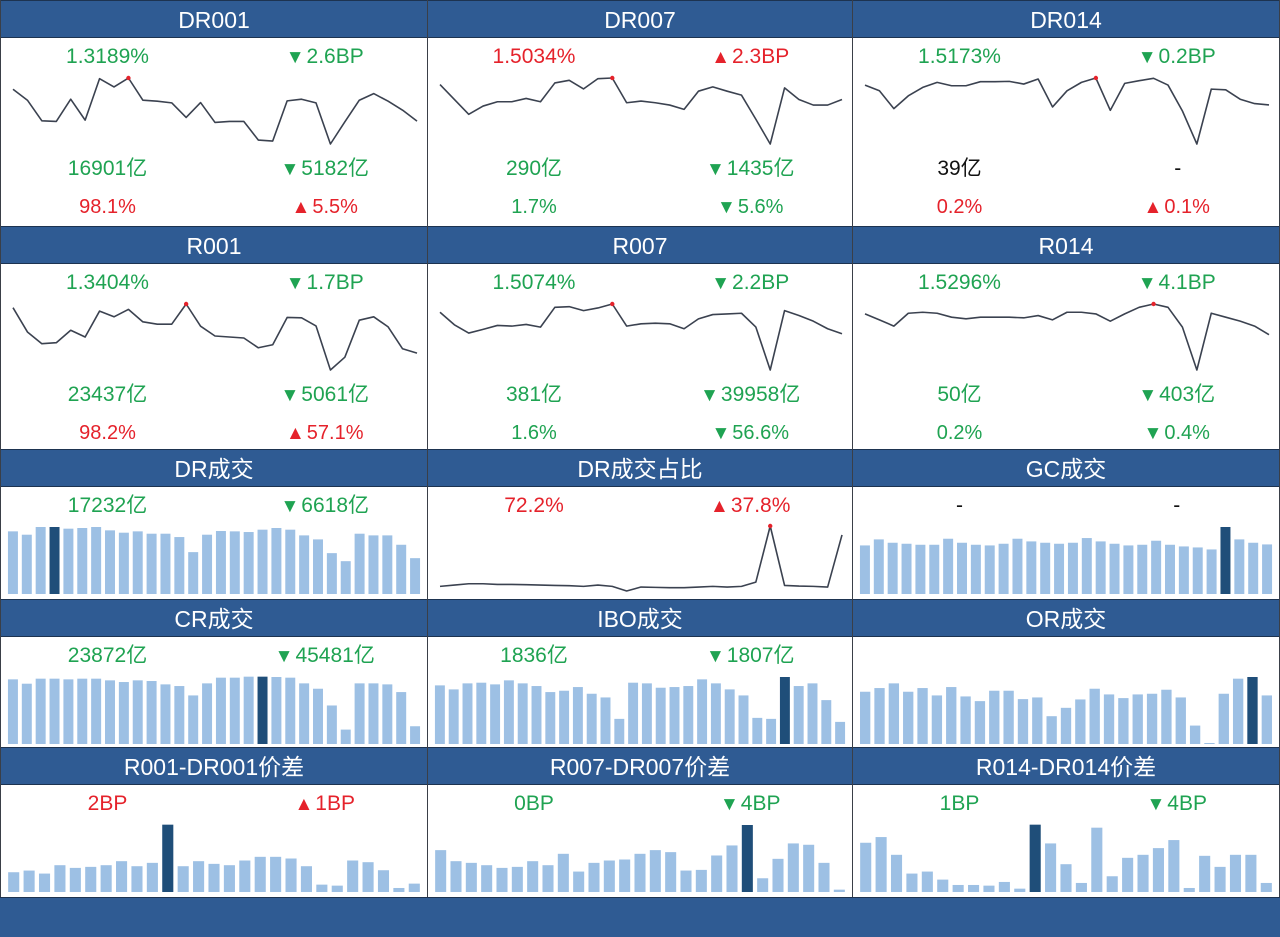  What do you see at coordinates (760, 505) in the screenshot?
I see `share-change-value: 37.8%` at bounding box center [760, 505].